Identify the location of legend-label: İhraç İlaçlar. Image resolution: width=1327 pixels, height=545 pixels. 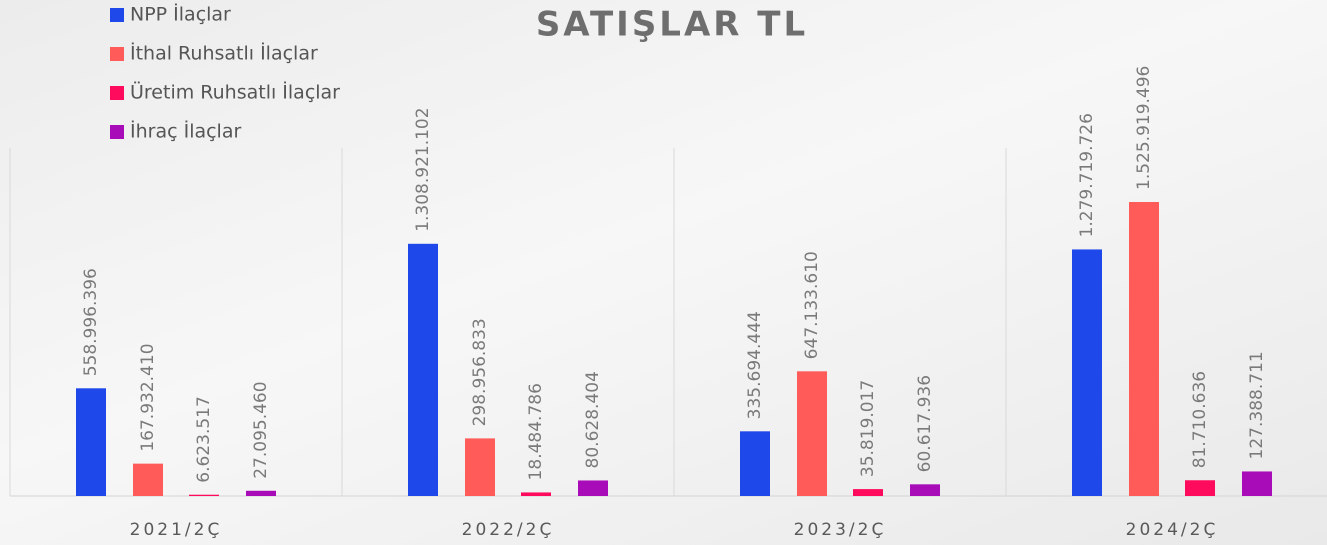
(185, 131).